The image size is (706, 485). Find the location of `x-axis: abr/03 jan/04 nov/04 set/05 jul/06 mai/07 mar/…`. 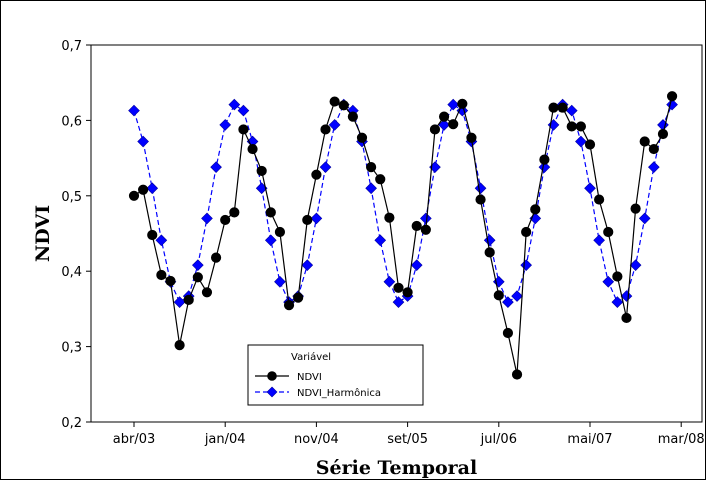

x-axis: abr/03 jan/04 nov/04 set/05 jul/06 mai/07 mar/… is located at coordinates (409, 434).